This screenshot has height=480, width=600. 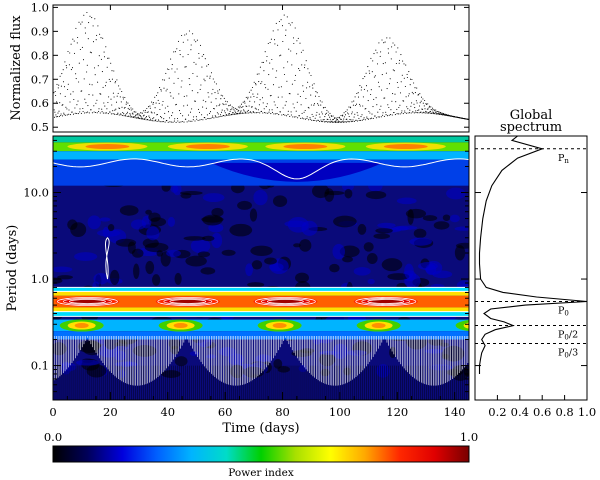 What do you see at coordinates (225, 412) in the screenshot?
I see `wavelet-x-tick-label: 60` at bounding box center [225, 412].